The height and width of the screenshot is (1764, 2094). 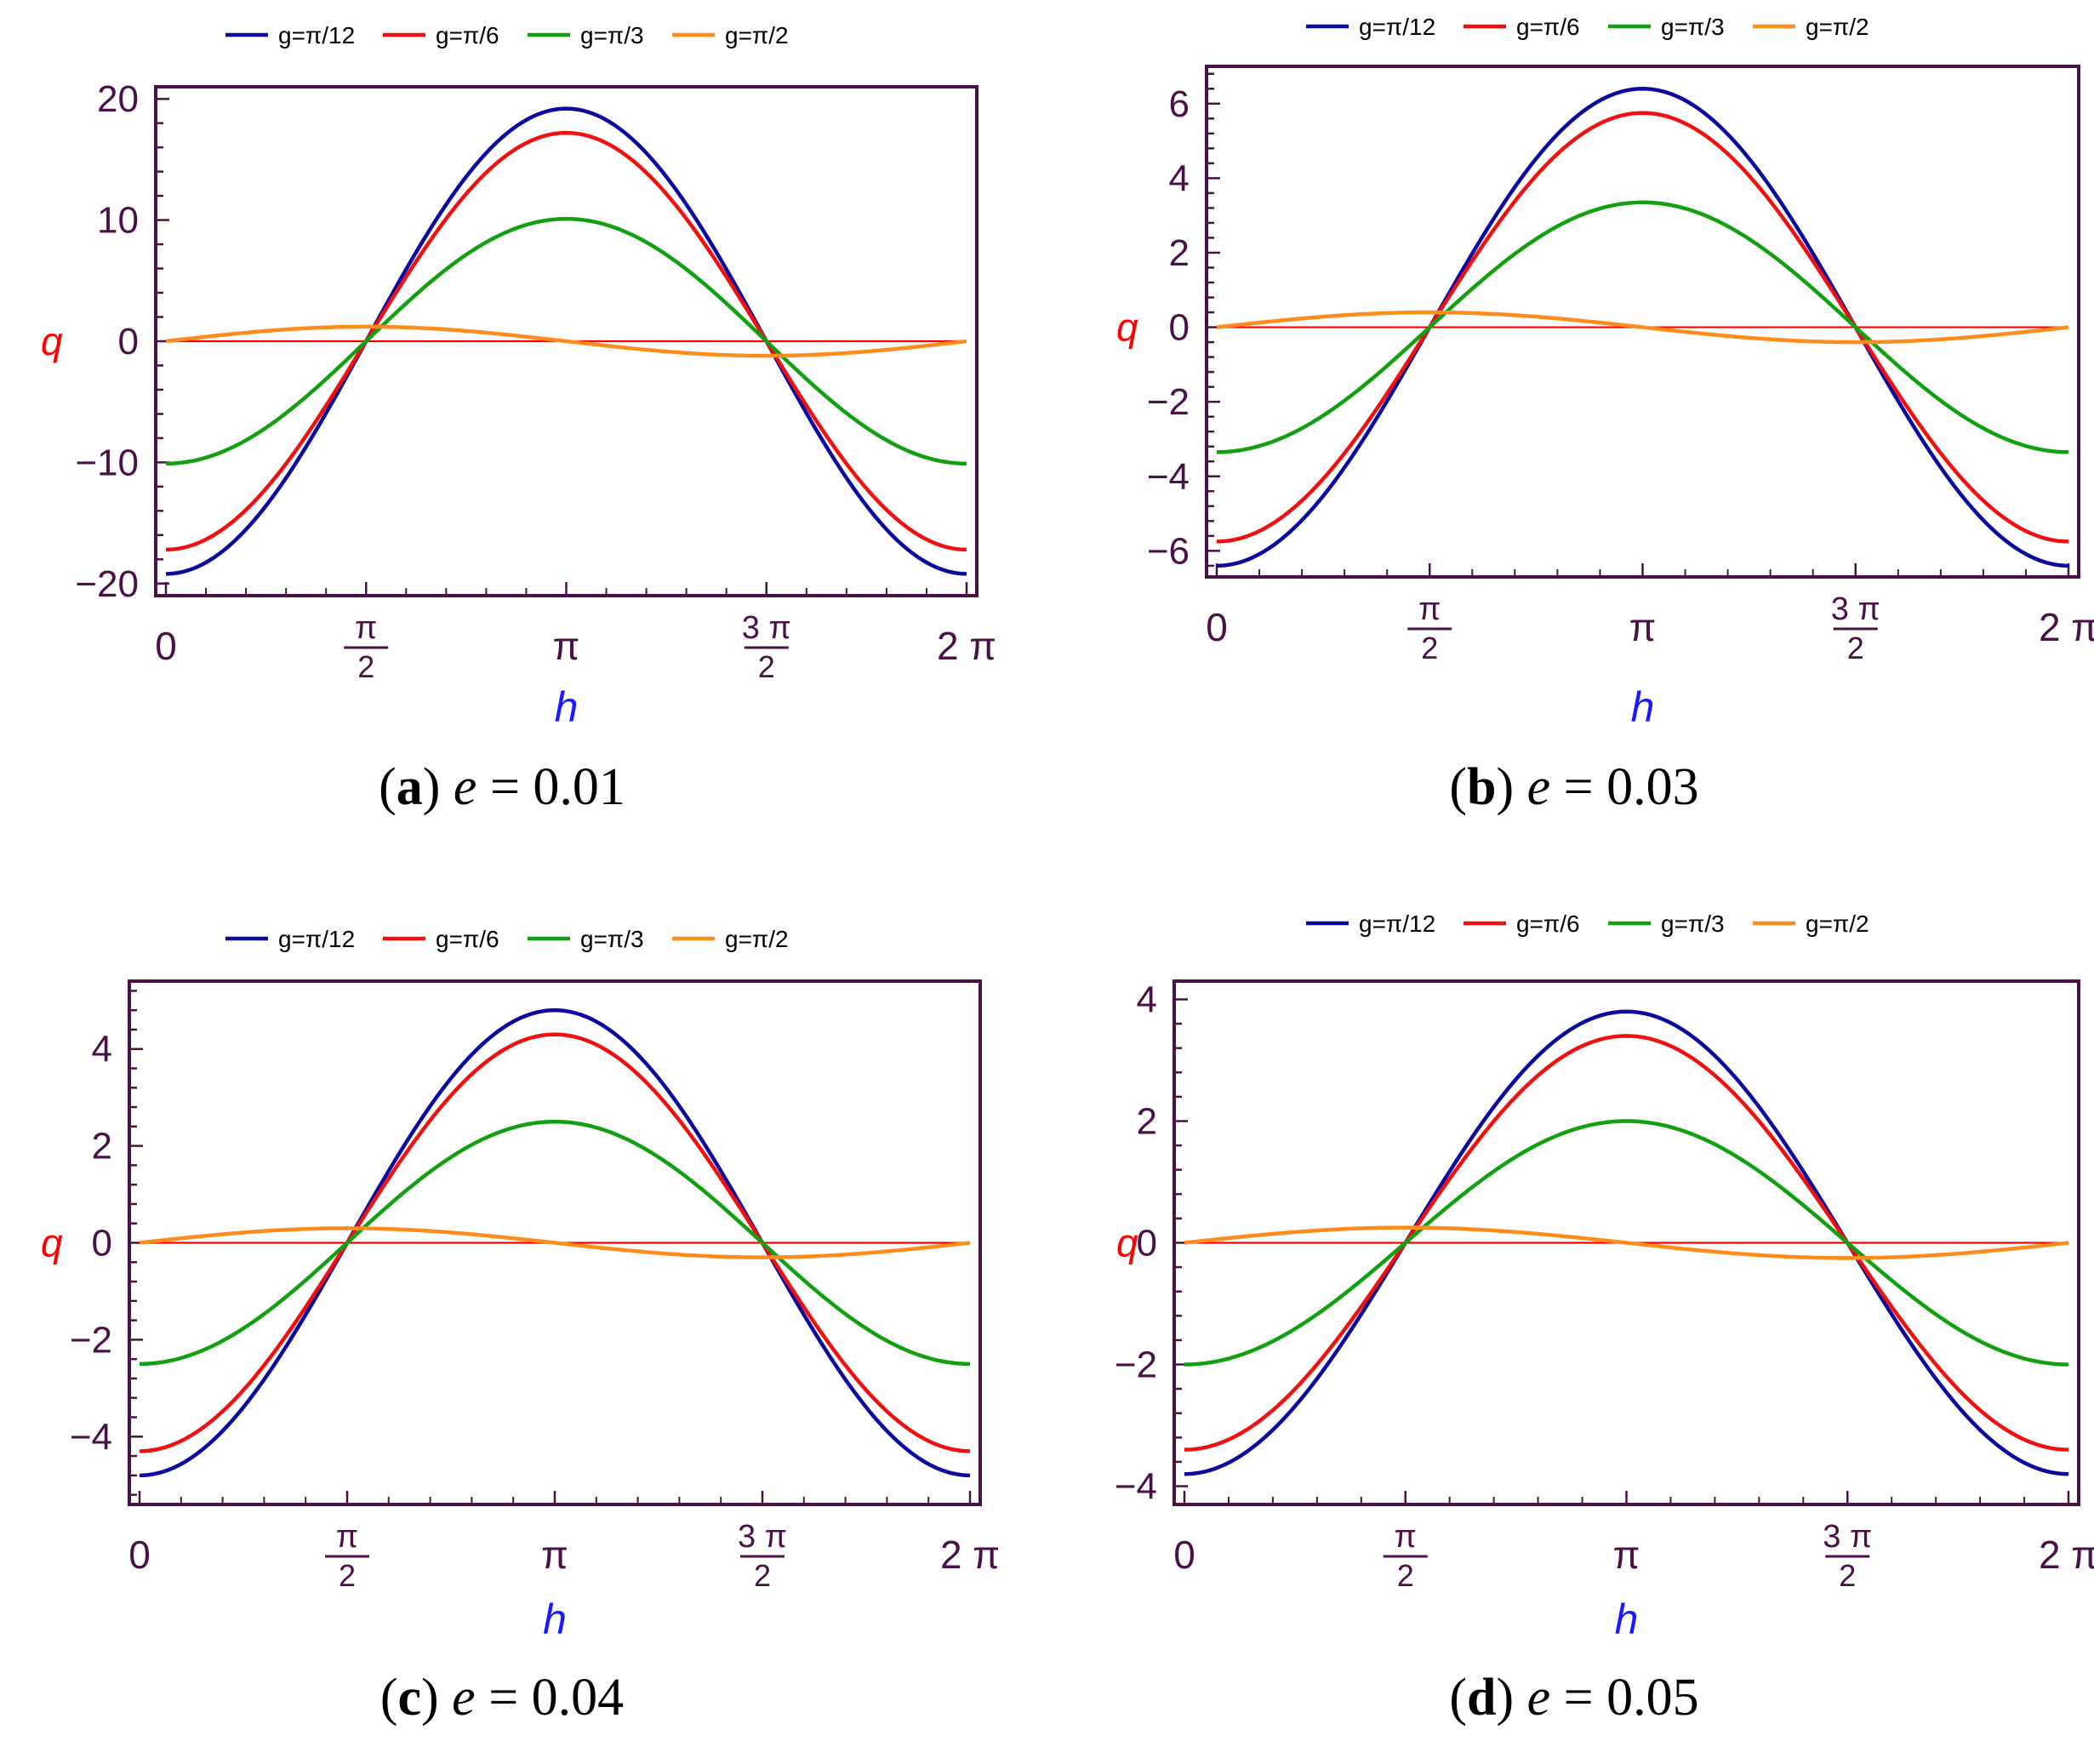 I want to click on plot-frame, so click(x=1642, y=322).